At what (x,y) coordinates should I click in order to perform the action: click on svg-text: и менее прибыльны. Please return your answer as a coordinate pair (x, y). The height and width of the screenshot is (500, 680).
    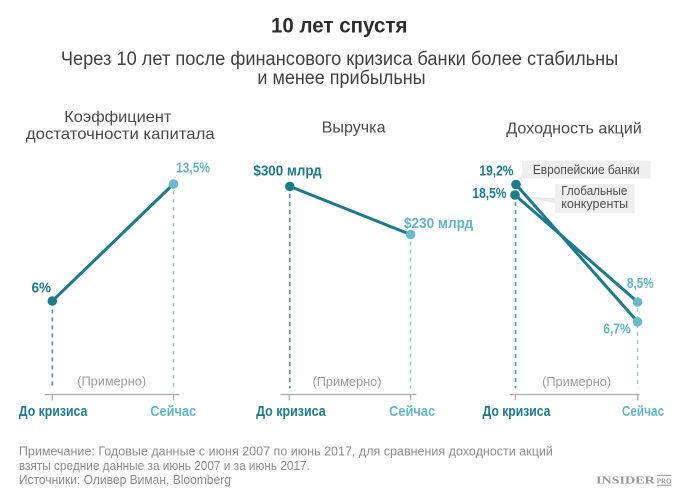
    Looking at the image, I should click on (341, 78).